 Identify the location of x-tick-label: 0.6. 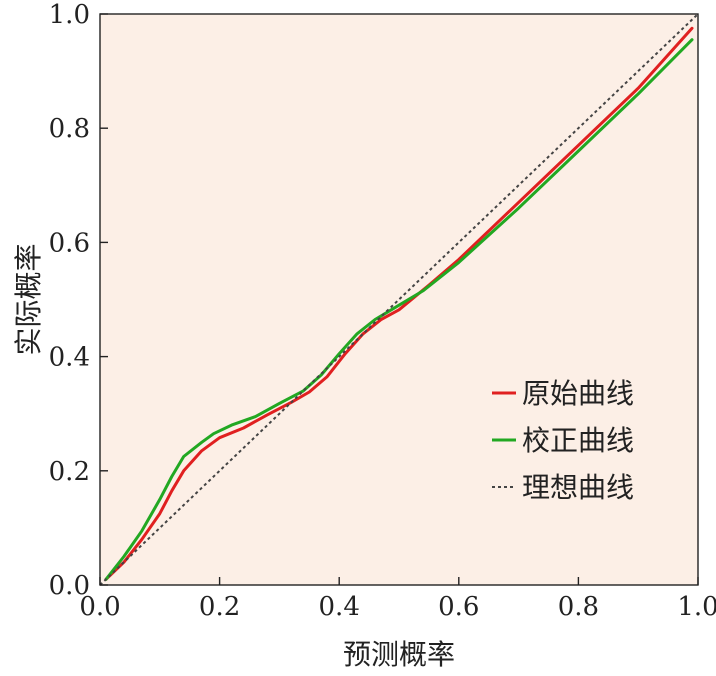
(458, 607).